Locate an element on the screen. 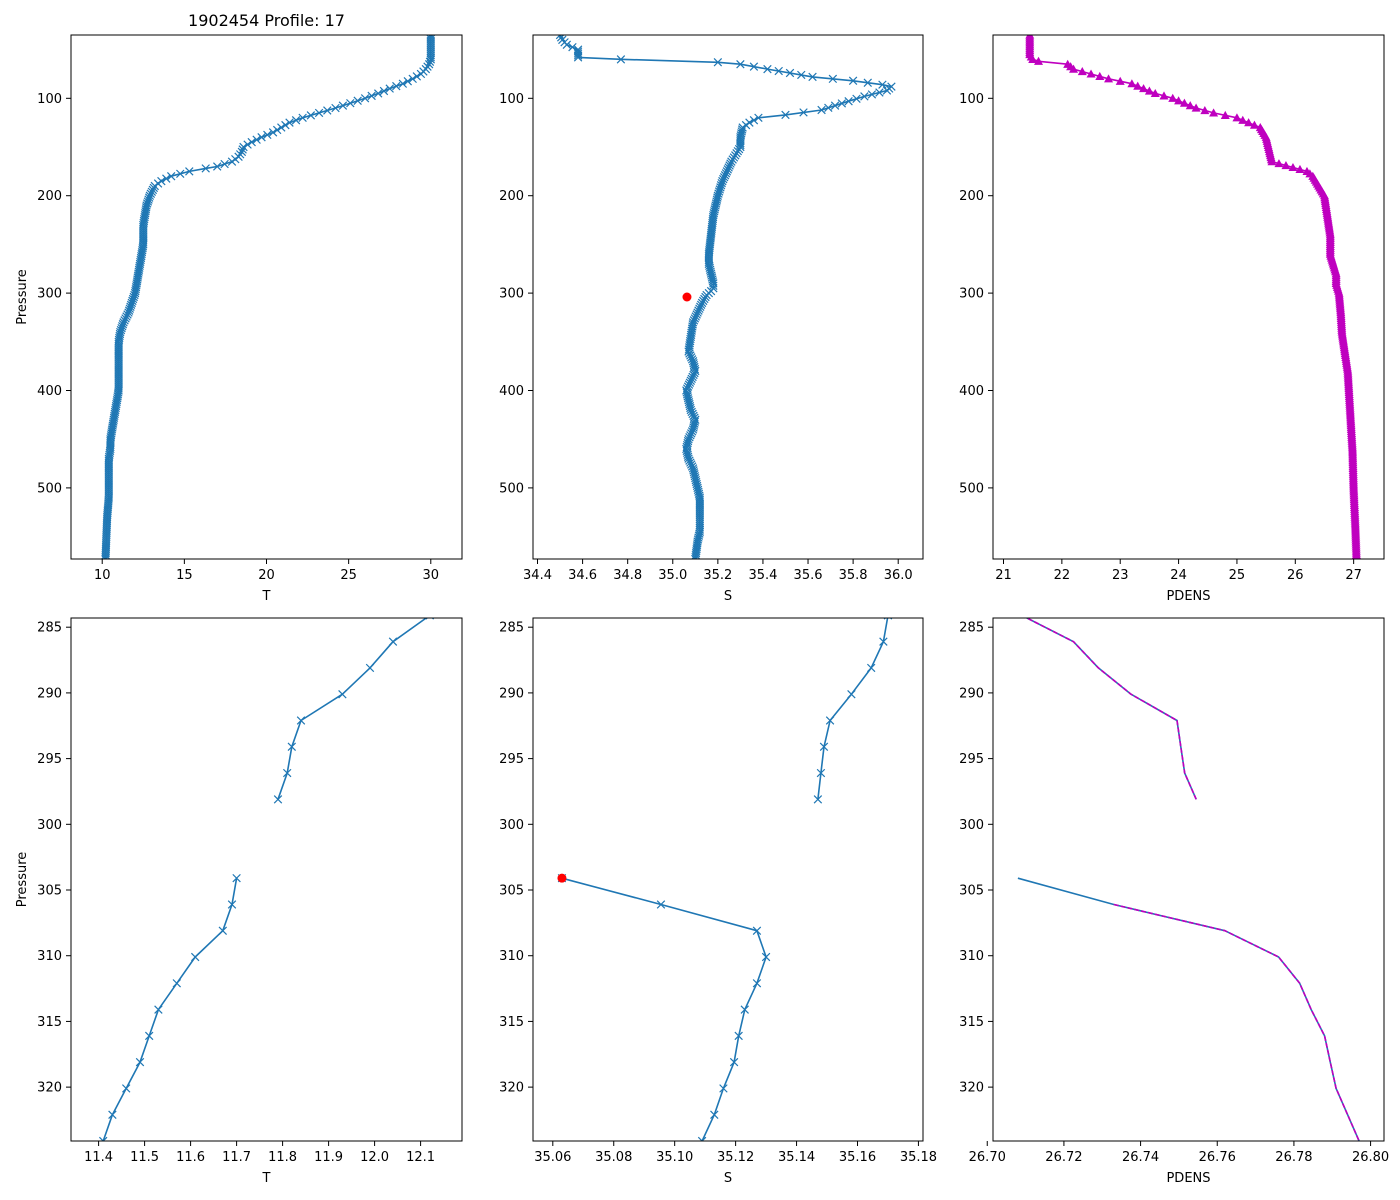 This screenshot has width=1400, height=1200. series-line is located at coordinates (1188, 1009).